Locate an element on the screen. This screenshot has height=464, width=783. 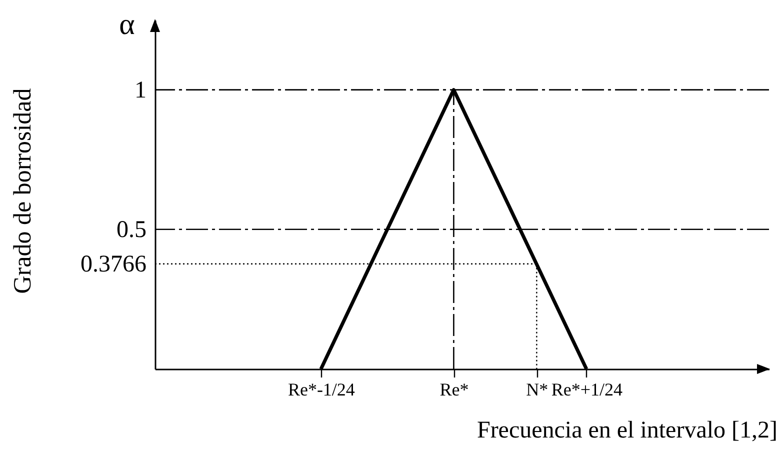
y-tick-label: 0.3766 is located at coordinates (113, 264).